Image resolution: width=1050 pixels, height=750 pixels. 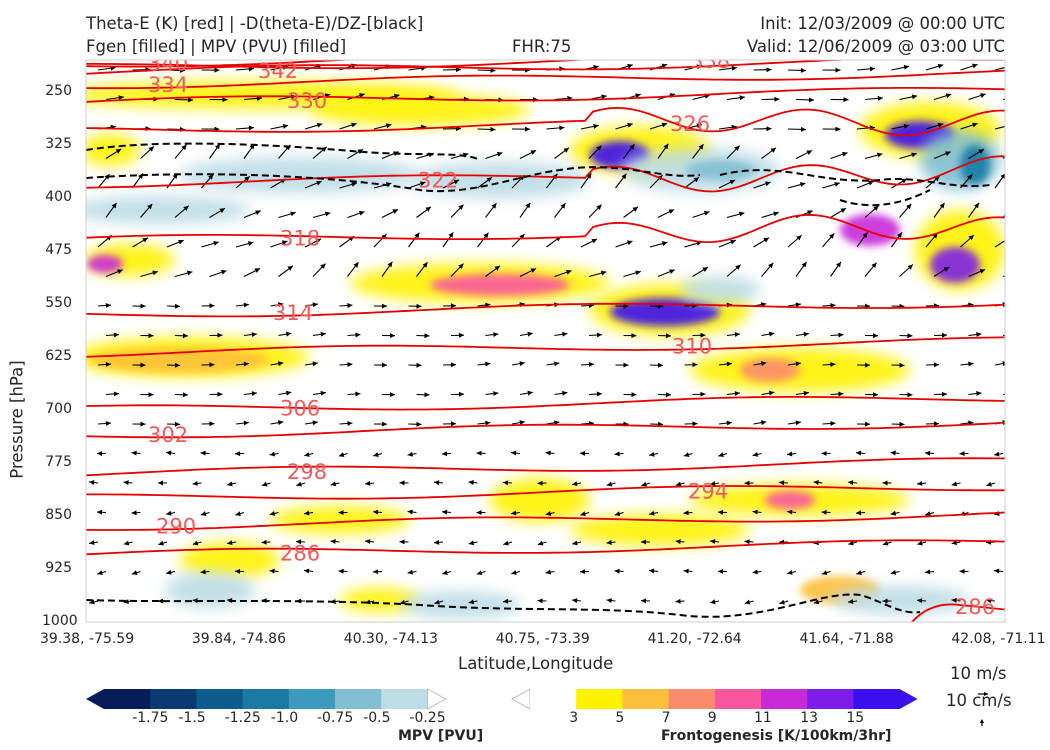 What do you see at coordinates (300, 239) in the screenshot?
I see `theta-e-contour-label: 318` at bounding box center [300, 239].